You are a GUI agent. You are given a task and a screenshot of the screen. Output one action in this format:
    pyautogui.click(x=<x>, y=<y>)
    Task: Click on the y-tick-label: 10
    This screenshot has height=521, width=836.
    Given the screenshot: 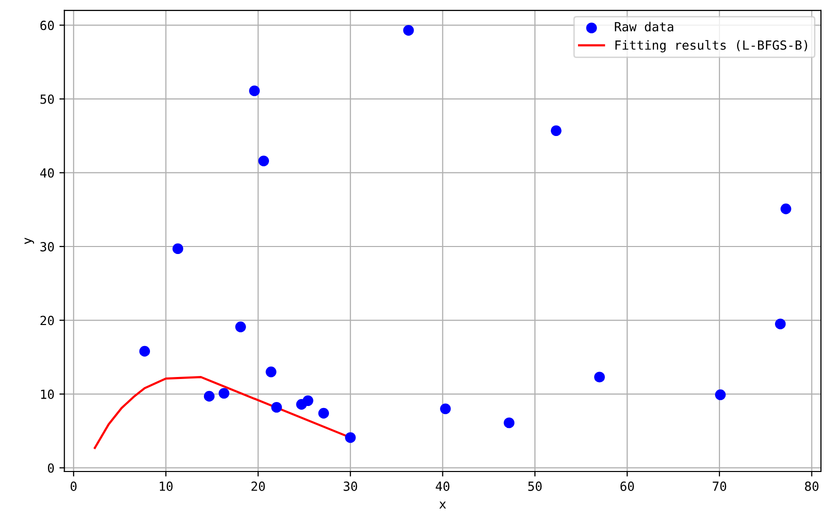 What is the action you would take?
    pyautogui.click(x=47, y=395)
    